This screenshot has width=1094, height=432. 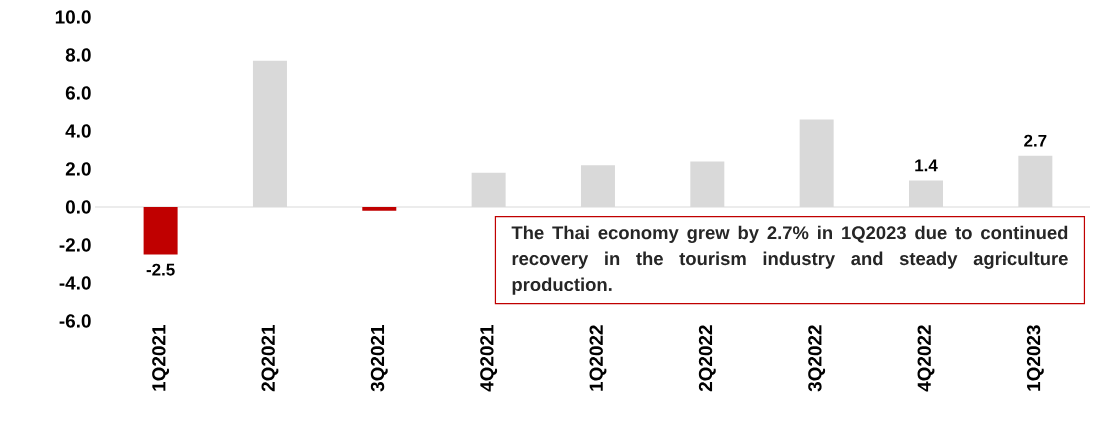 I want to click on x-tick-label: 2Q2021, so click(x=270, y=358).